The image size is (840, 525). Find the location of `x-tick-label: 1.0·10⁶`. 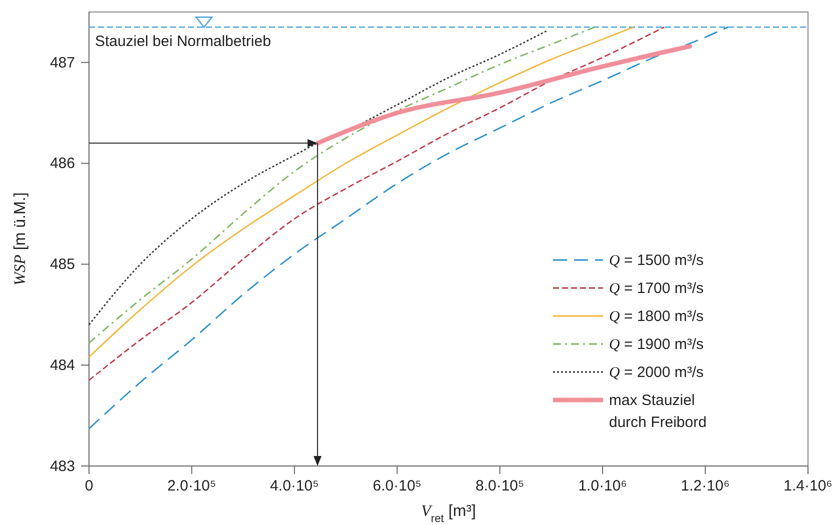

x-tick-label: 1.0·10⁶ is located at coordinates (602, 486).